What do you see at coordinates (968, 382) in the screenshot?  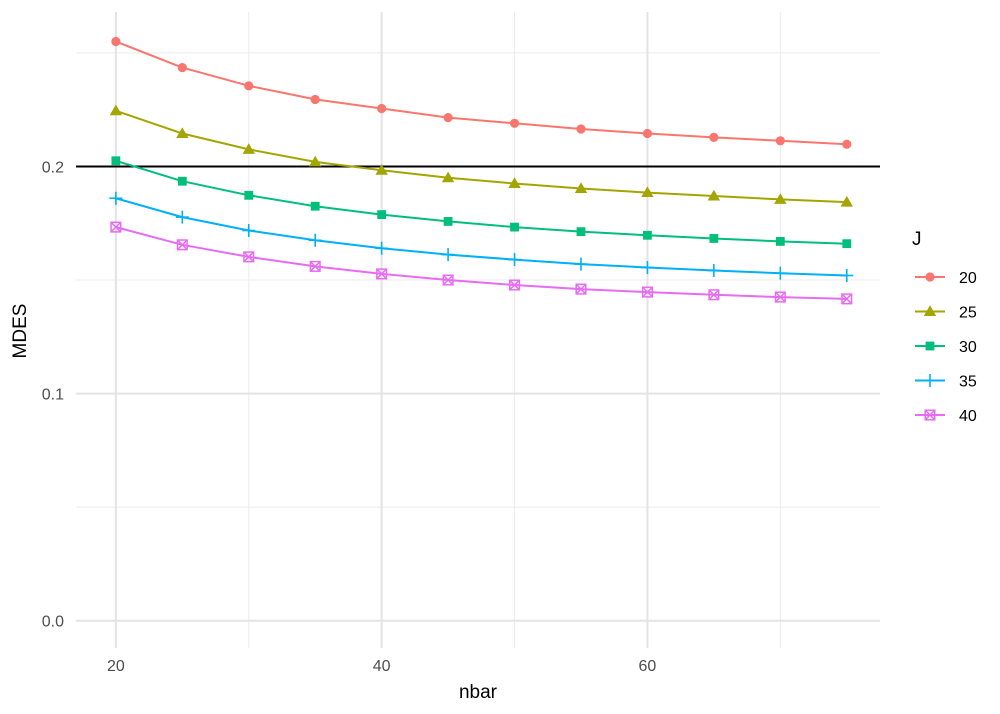 I see `legend-label: 35` at bounding box center [968, 382].